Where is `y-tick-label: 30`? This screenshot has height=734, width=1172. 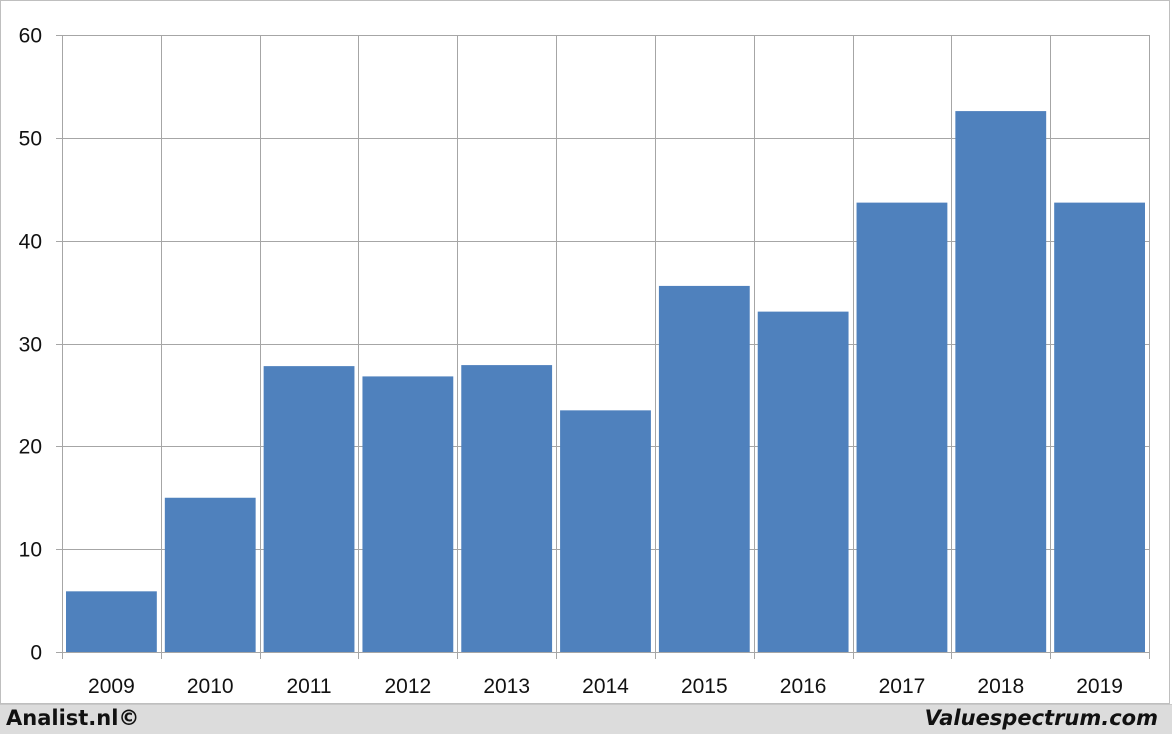 y-tick-label: 30 is located at coordinates (30, 345).